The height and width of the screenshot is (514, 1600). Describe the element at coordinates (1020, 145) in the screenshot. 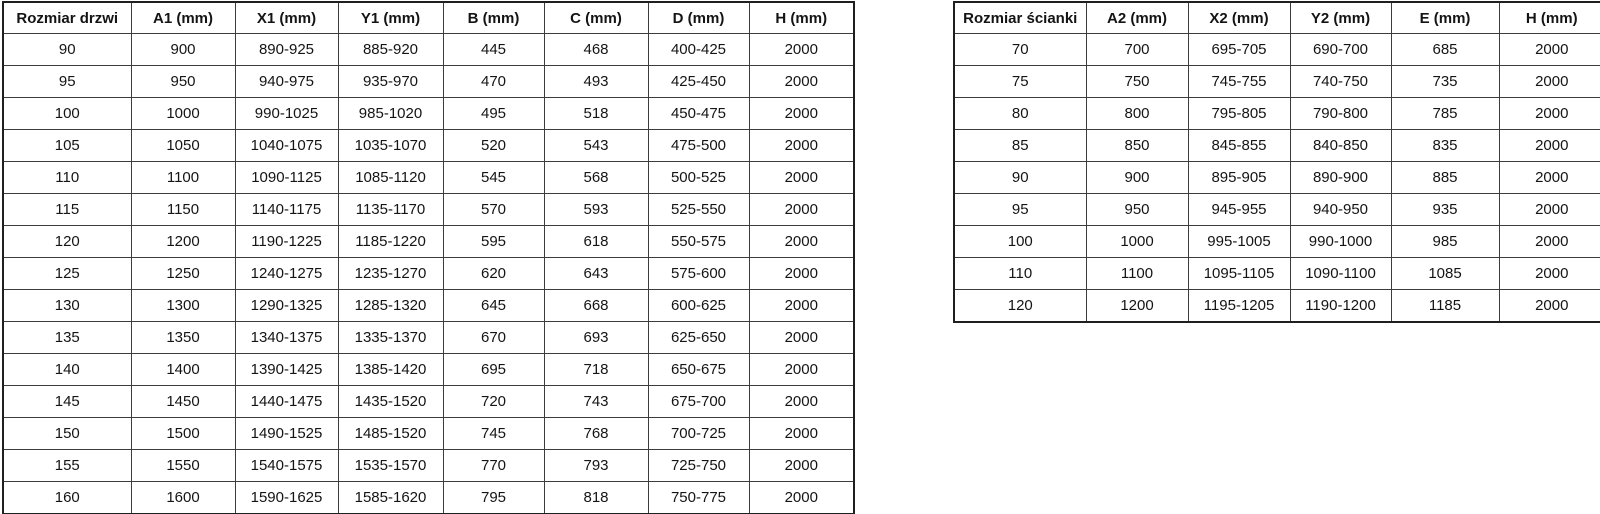

I see `table-cell: 85` at that location.